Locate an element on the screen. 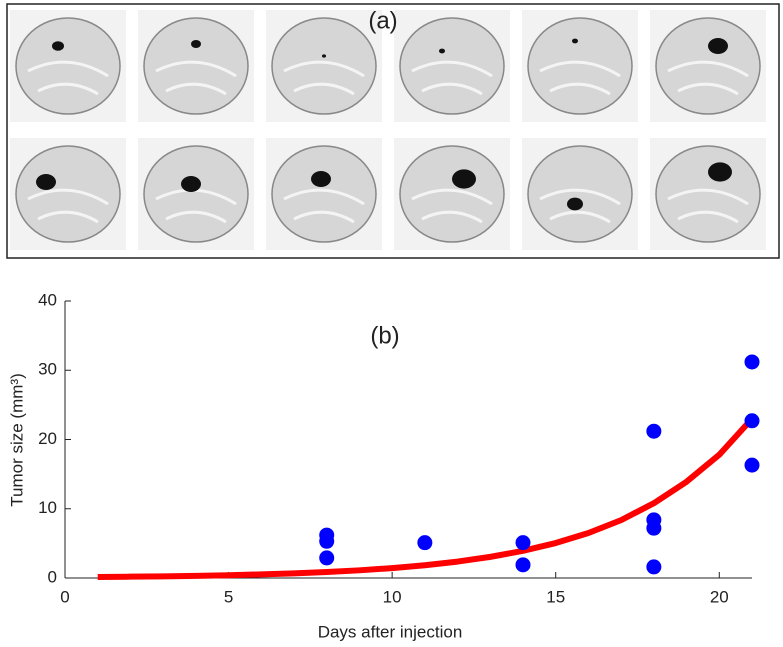 This screenshot has width=783, height=647. x-tick-label: 15 is located at coordinates (555, 596).